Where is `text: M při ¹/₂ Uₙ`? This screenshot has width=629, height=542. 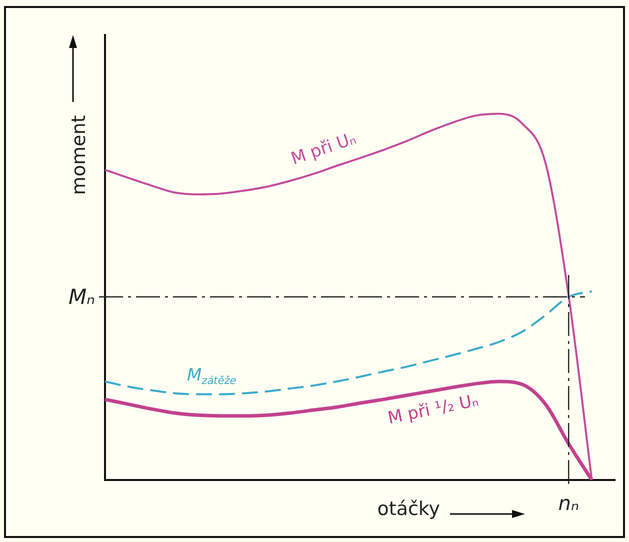
text: M při ¹/₂ Uₙ is located at coordinates (433, 409).